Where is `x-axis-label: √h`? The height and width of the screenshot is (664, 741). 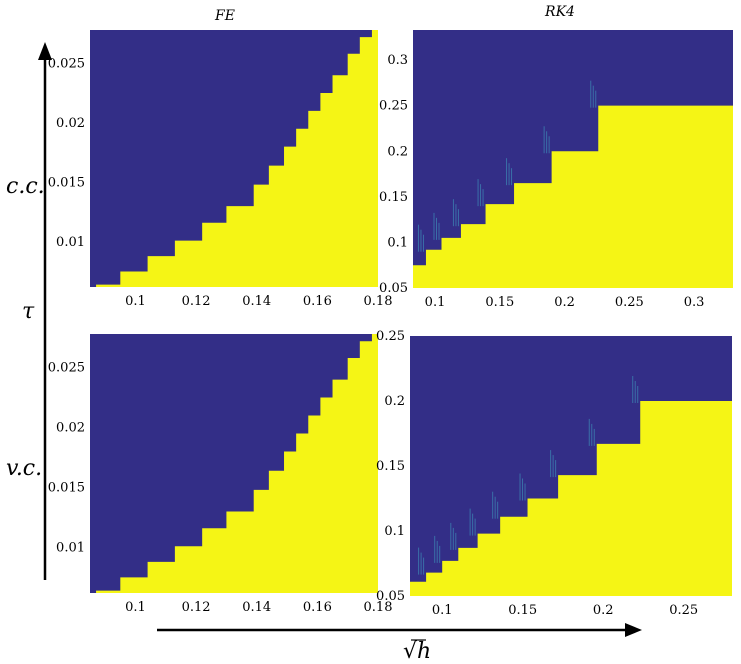
x-axis-label: √h is located at coordinates (417, 651).